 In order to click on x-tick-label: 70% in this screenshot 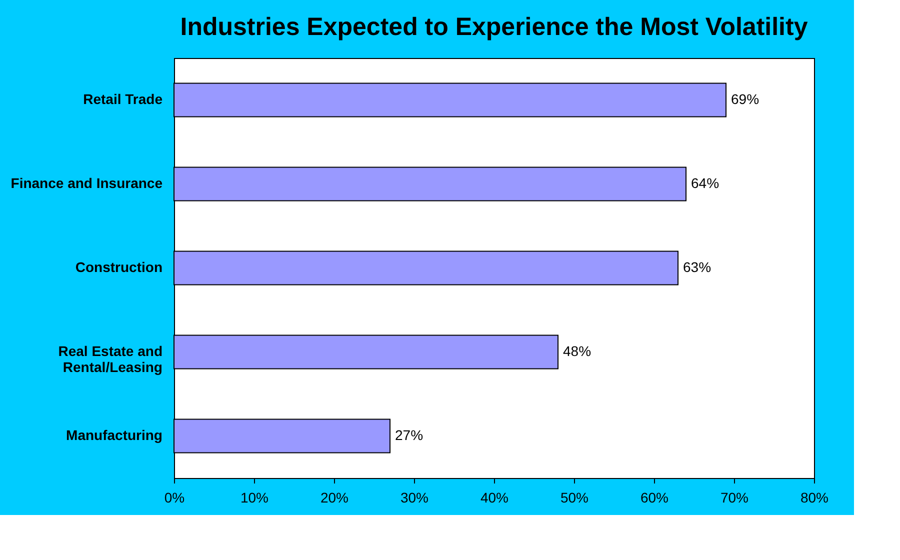, I will do `click(734, 498)`.